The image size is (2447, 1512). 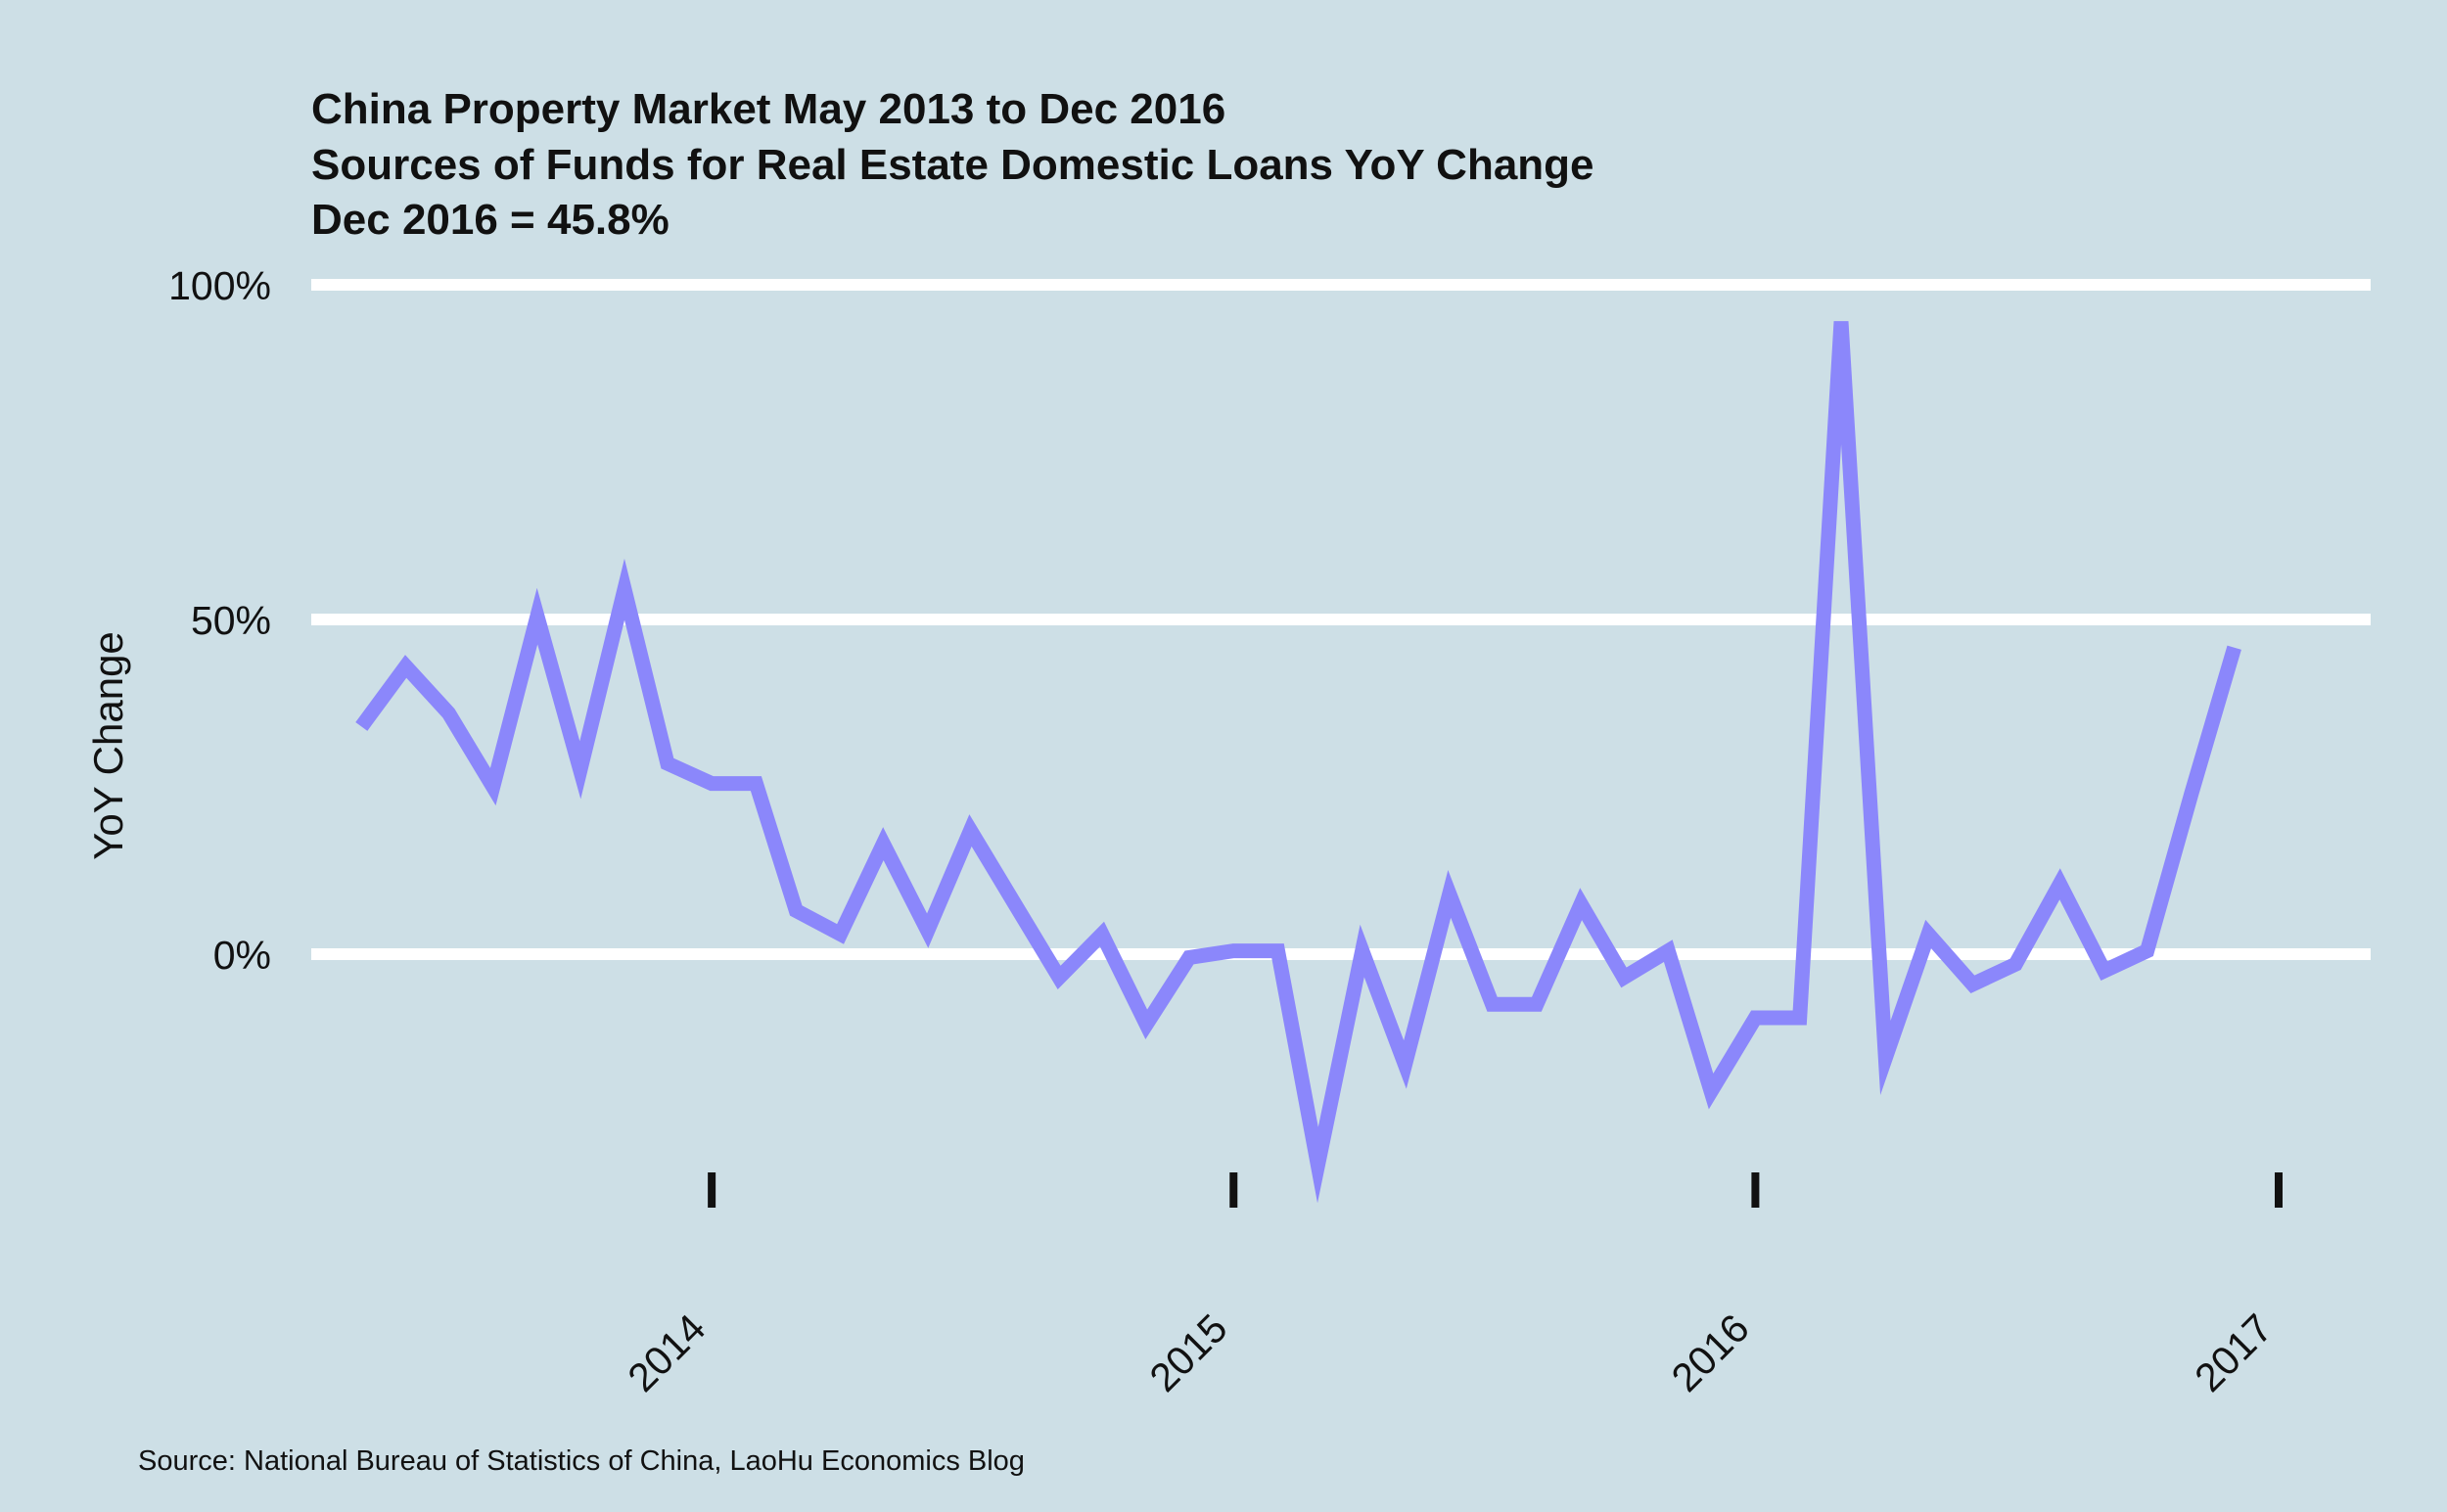 I want to click on y-axis-ticks: 0% 50% 100%, so click(x=219, y=620).